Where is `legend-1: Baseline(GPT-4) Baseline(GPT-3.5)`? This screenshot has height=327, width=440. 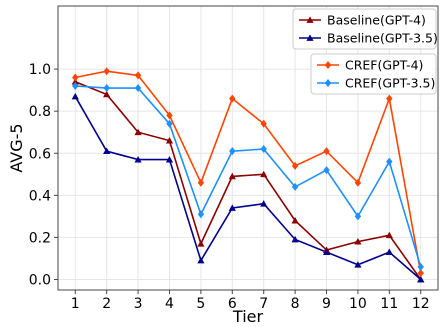
legend-1: Baseline(GPT-4) Baseline(GPT-3.5) is located at coordinates (365, 29).